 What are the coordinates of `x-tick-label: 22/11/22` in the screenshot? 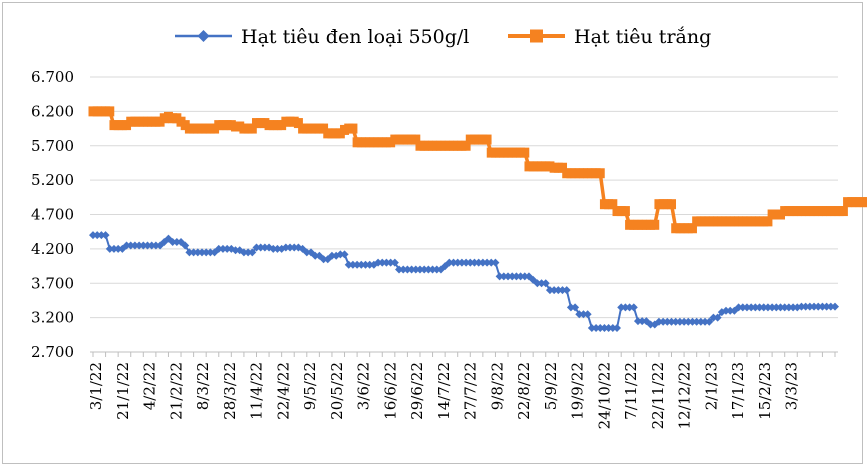 It's located at (658, 395).